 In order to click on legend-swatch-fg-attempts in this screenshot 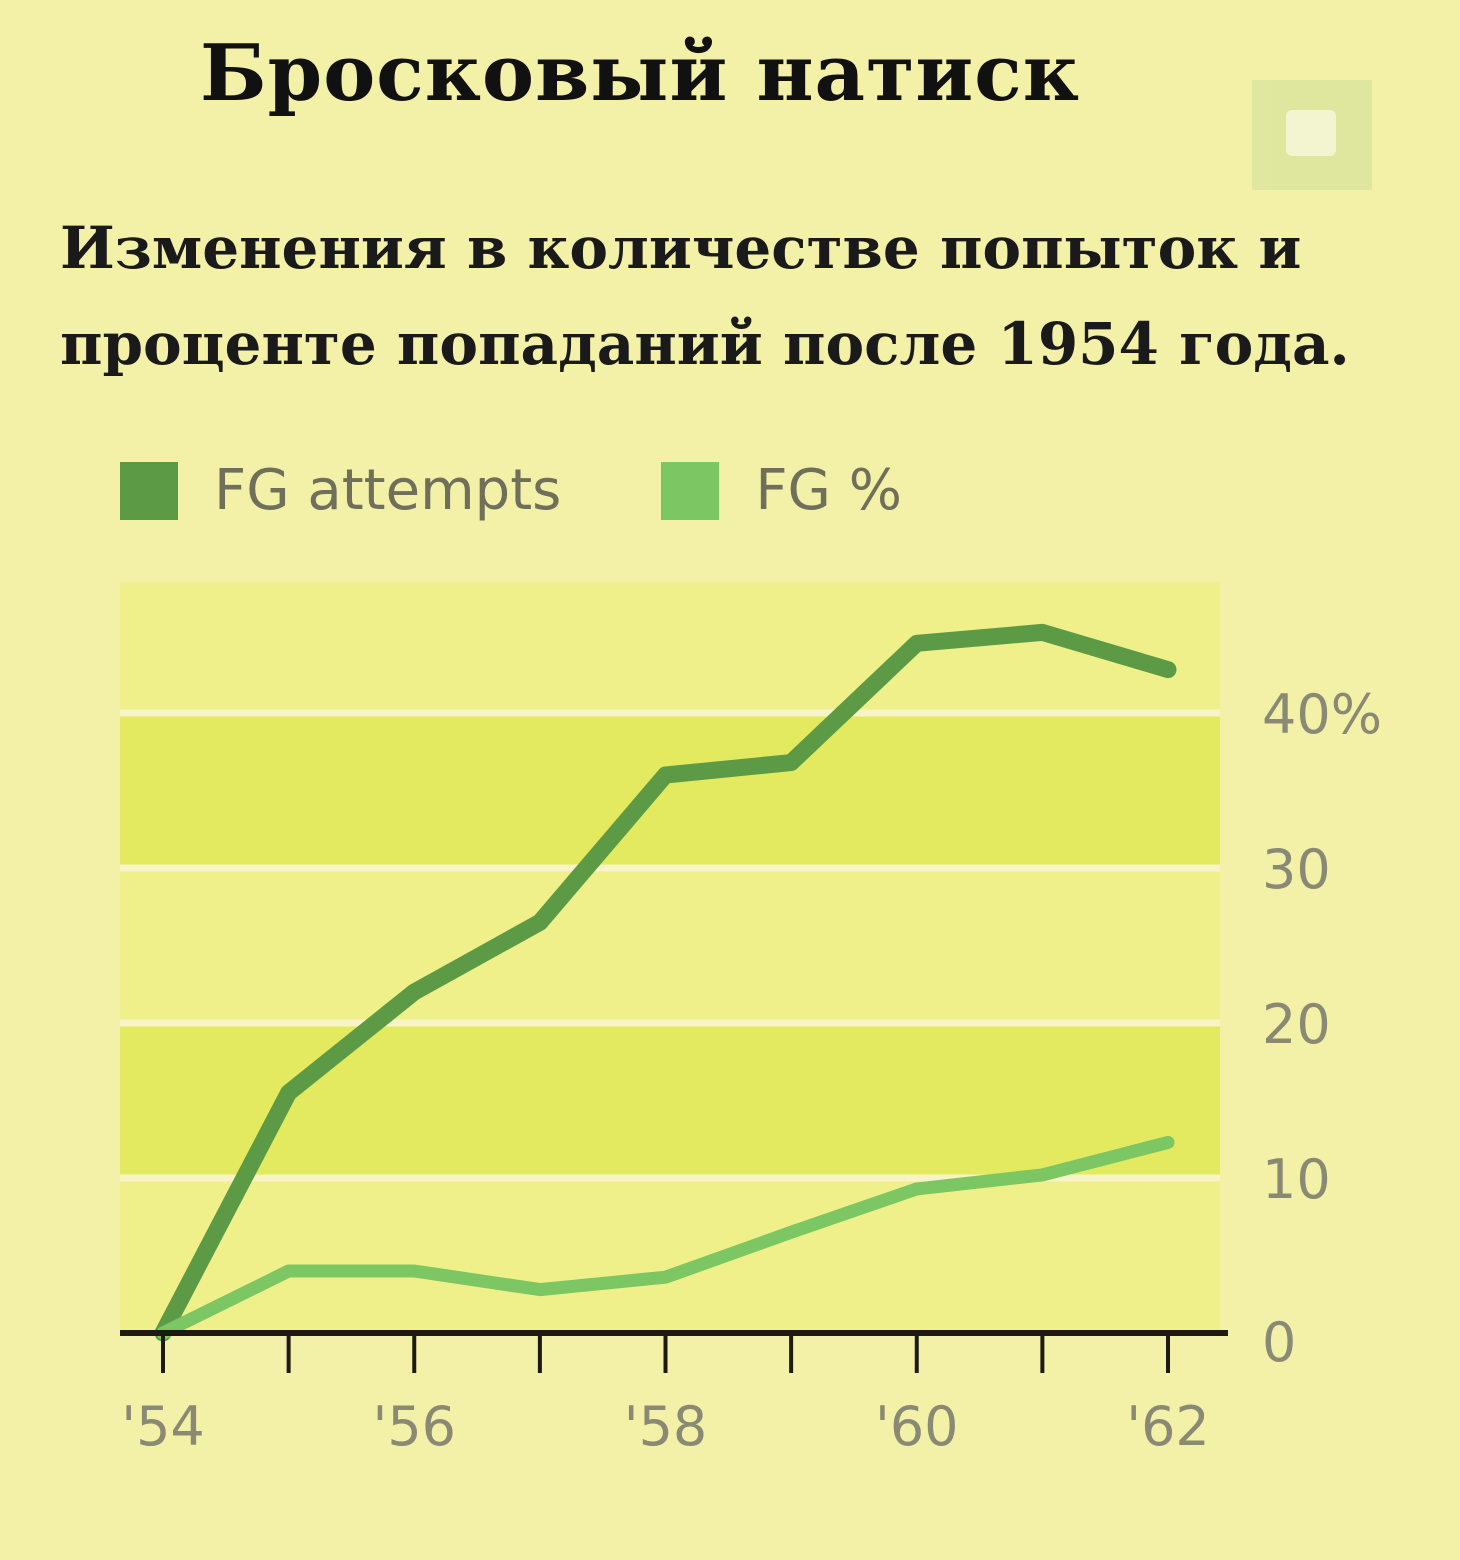, I will do `click(149, 490)`.